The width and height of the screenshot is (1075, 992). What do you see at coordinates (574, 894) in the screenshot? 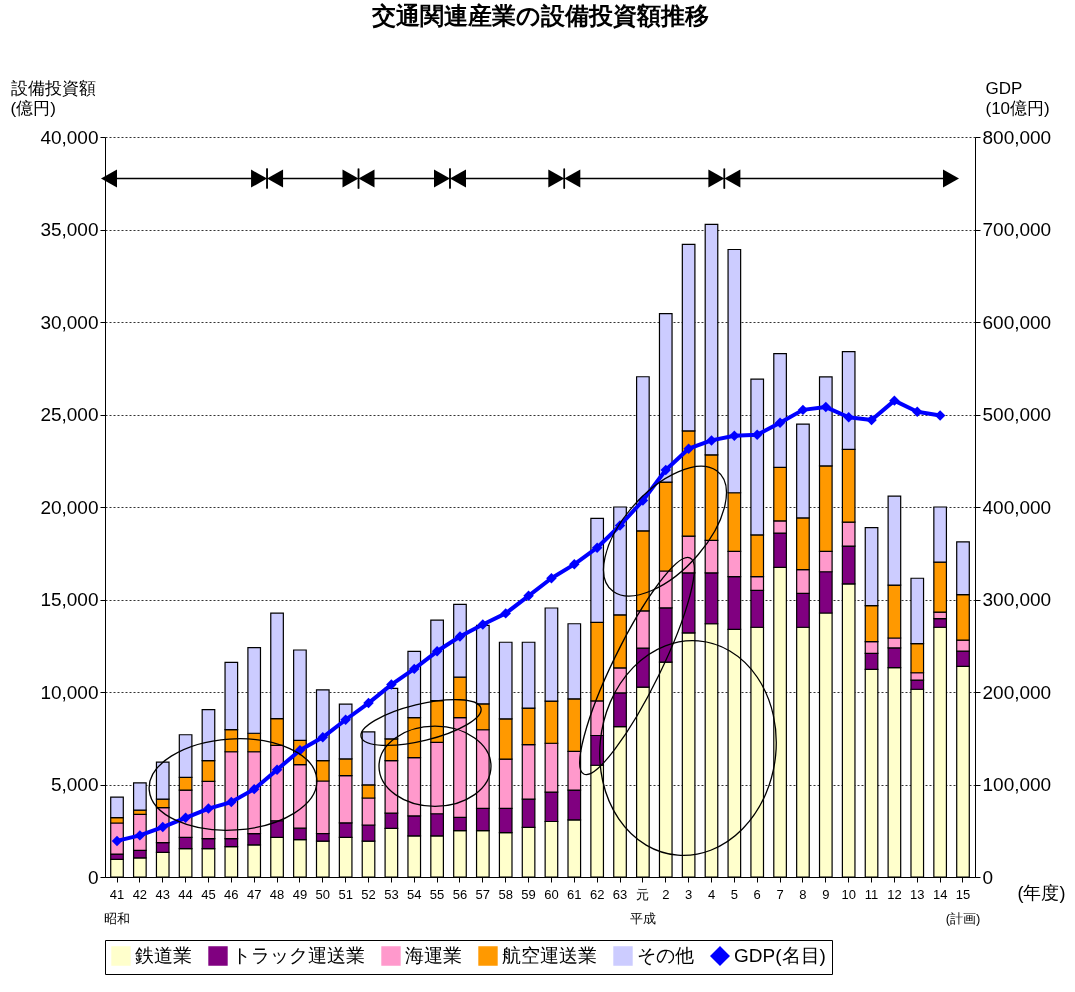
I see `x-tick-label: 61` at bounding box center [574, 894].